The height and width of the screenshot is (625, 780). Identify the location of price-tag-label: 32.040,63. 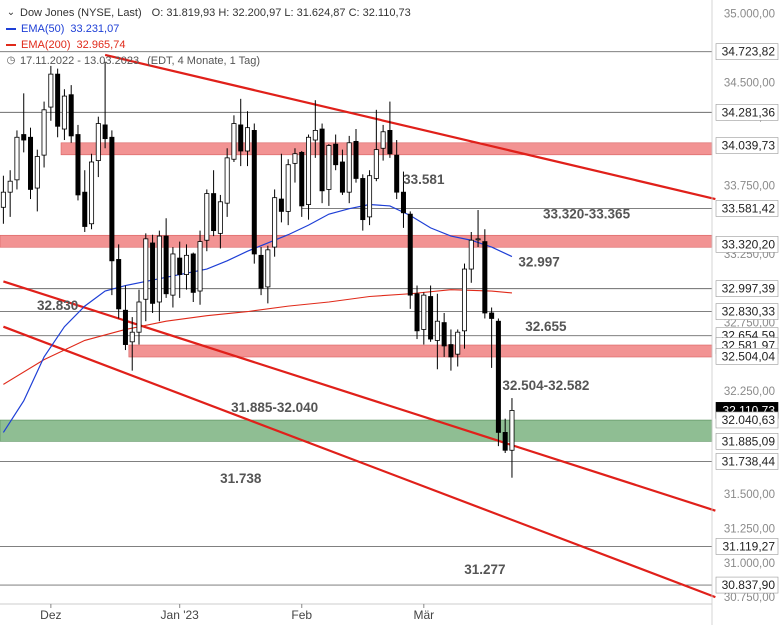
(749, 420).